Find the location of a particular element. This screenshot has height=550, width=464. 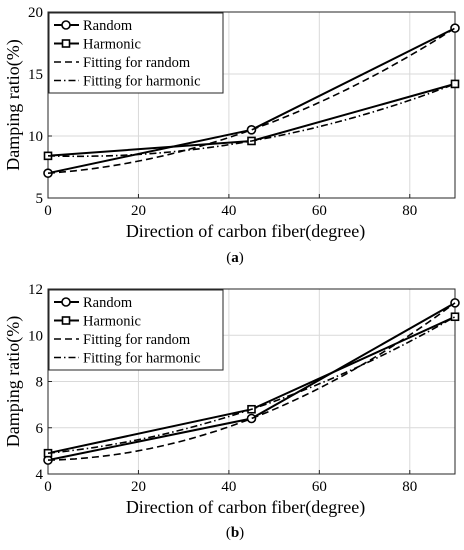

y-tick-label: 6 is located at coordinates (40, 429).